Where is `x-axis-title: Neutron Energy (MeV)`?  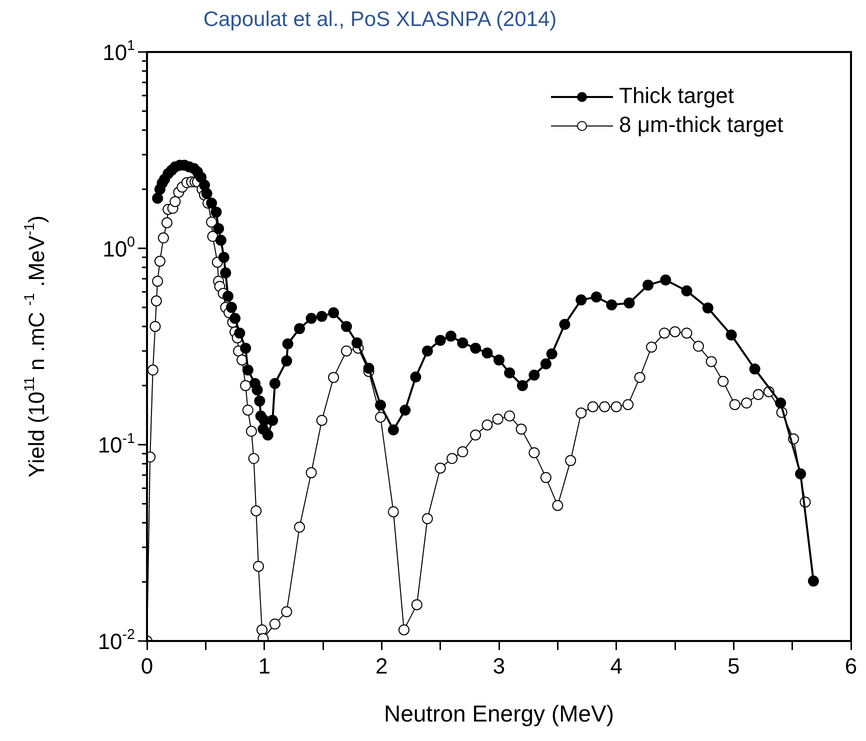
x-axis-title: Neutron Energy (MeV) is located at coordinates (499, 713).